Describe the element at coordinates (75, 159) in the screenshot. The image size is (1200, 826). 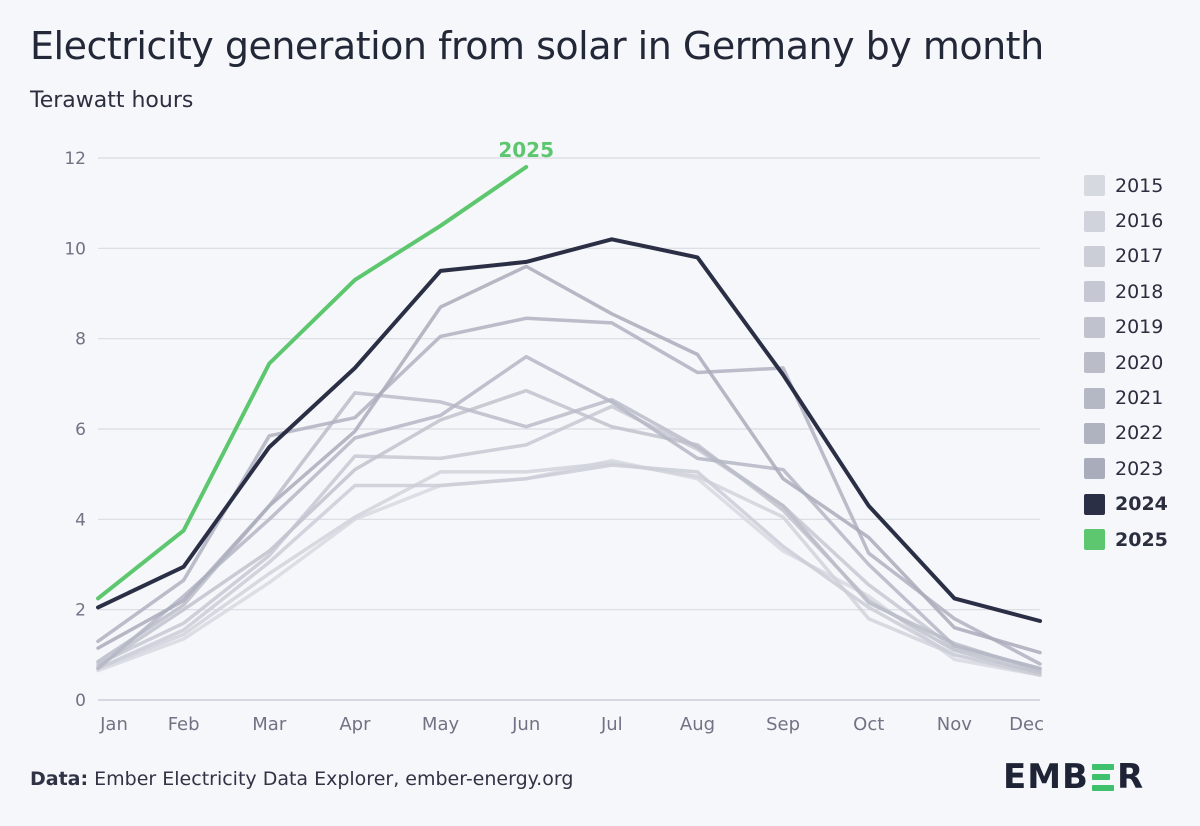
I see `y-tick-label: 12` at that location.